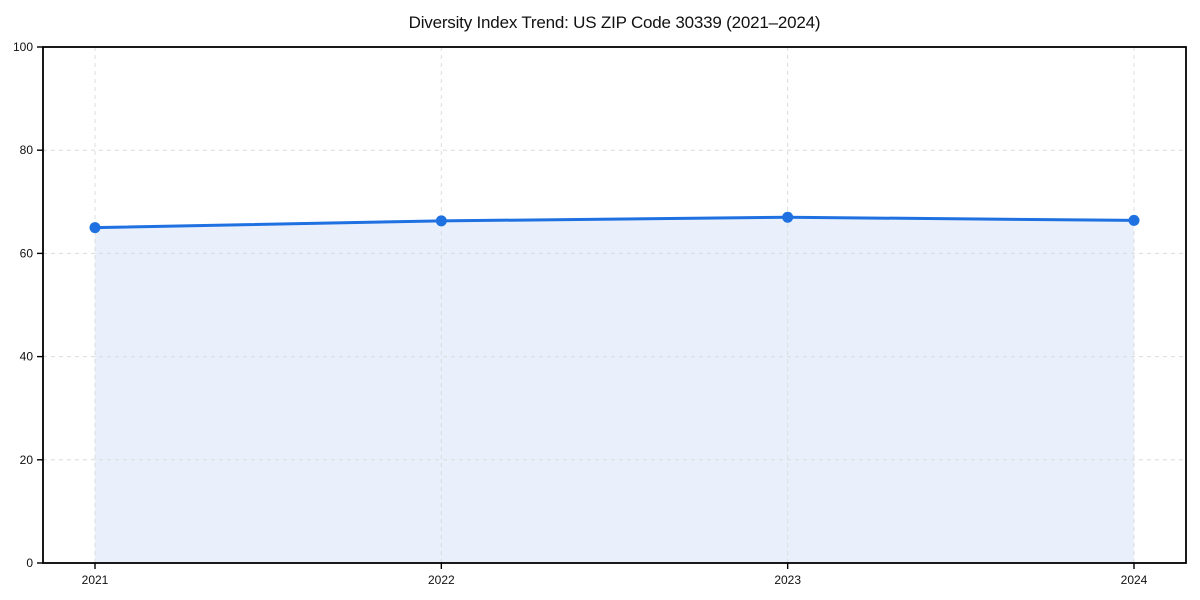 This screenshot has width=1200, height=600. What do you see at coordinates (95, 580) in the screenshot?
I see `x-tick-label: 2021` at bounding box center [95, 580].